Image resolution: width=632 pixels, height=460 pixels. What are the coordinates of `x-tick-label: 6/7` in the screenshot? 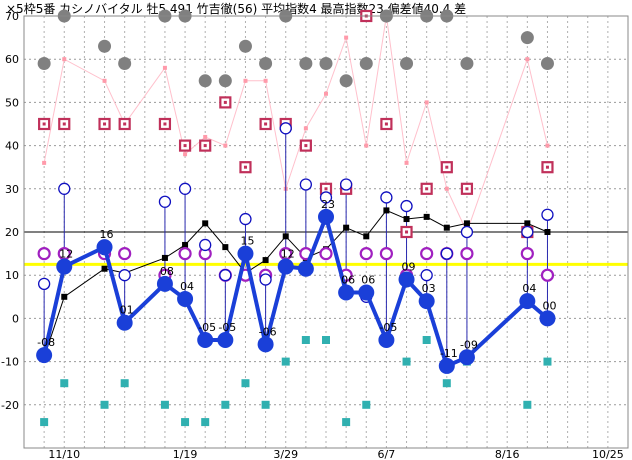 It's located at (387, 454).